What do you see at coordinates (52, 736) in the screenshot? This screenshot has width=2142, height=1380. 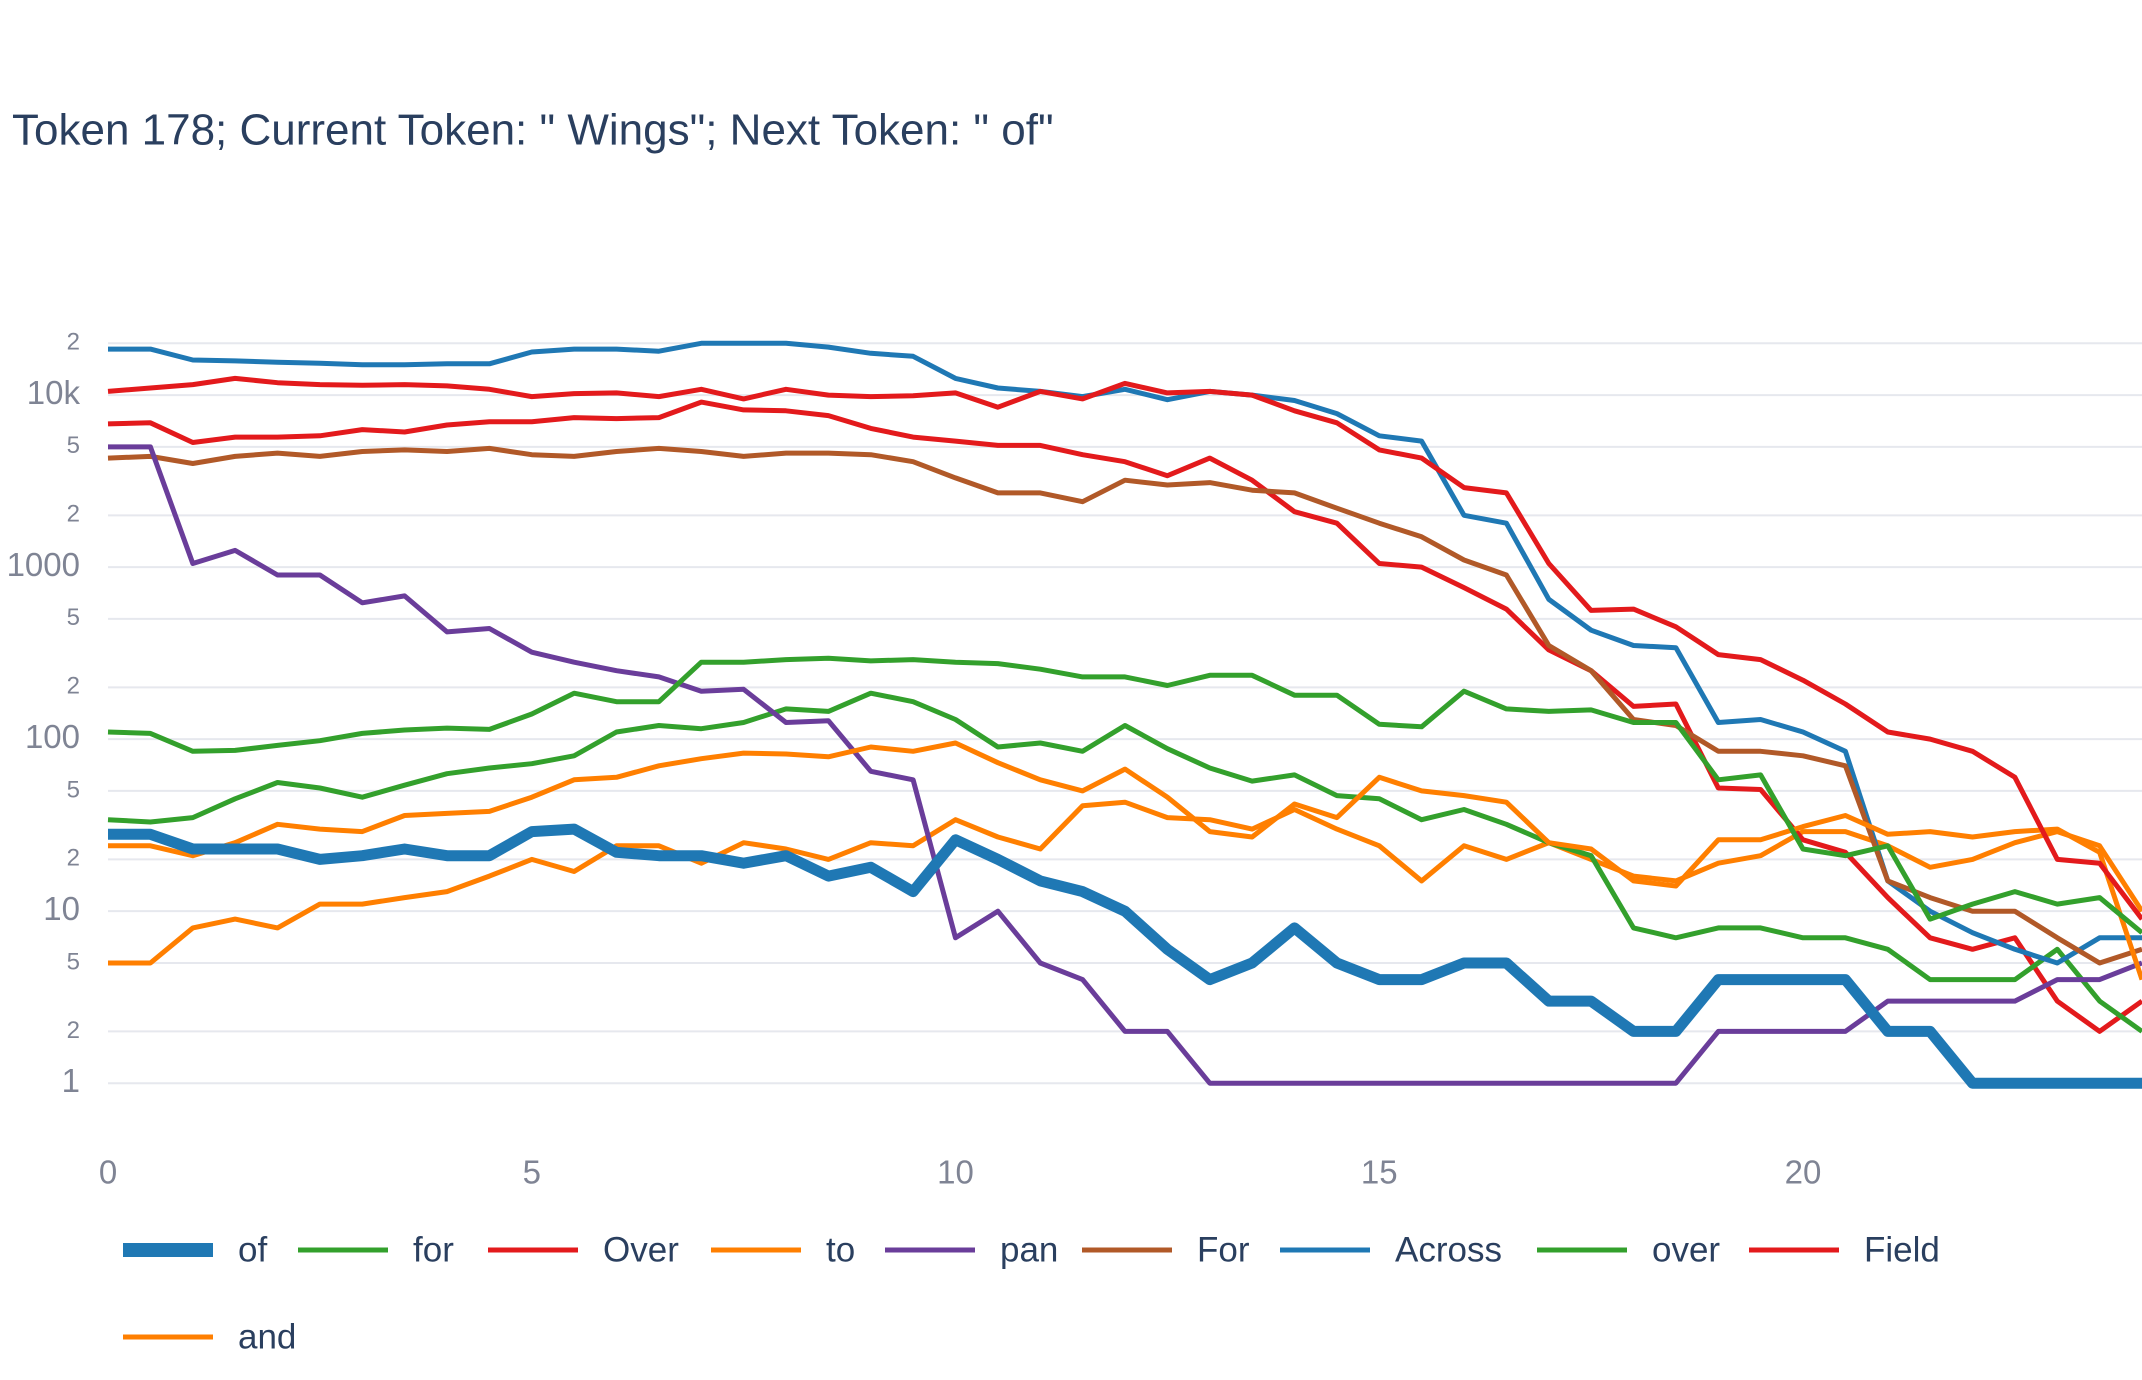 I see `y-tick-label: 100` at bounding box center [52, 736].